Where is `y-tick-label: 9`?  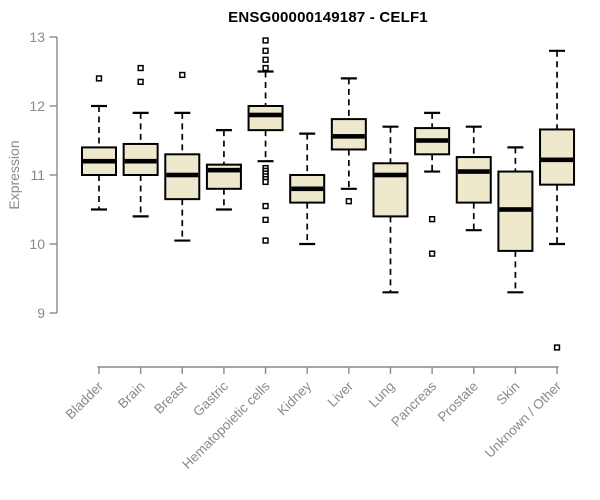
y-tick-label: 9 is located at coordinates (41, 313).